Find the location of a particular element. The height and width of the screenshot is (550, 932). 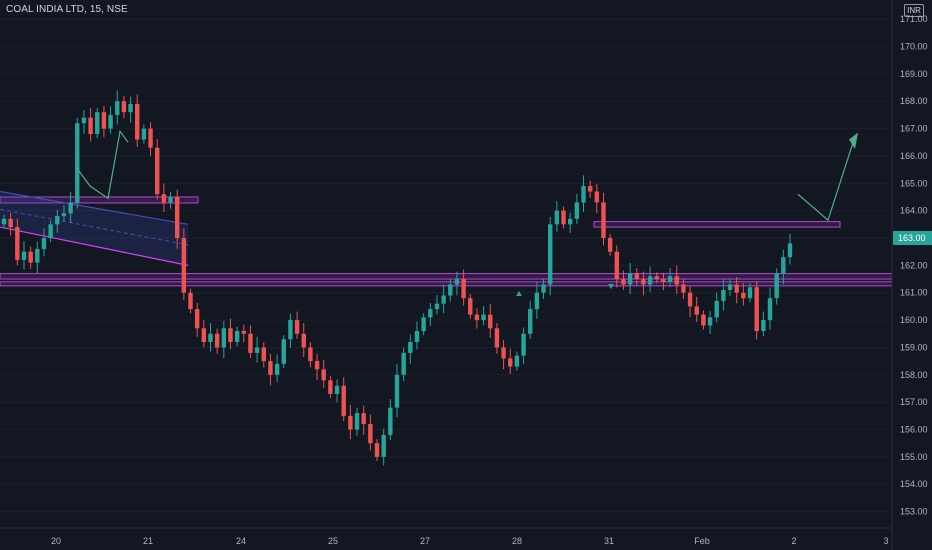

x-tick-label: 31 is located at coordinates (609, 541).